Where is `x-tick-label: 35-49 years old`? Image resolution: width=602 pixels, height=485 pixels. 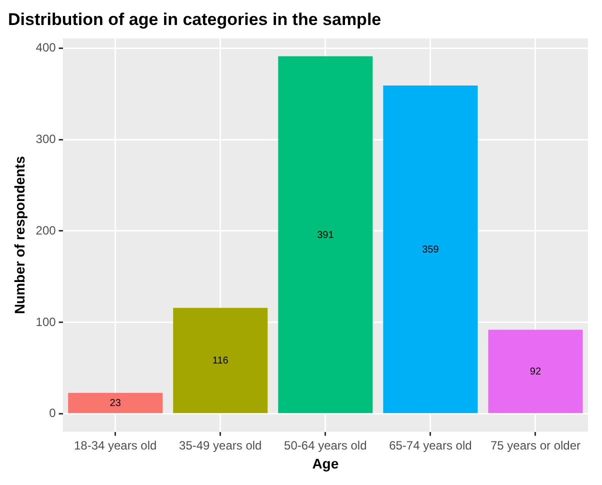 x-tick-label: 35-49 years old is located at coordinates (220, 445).